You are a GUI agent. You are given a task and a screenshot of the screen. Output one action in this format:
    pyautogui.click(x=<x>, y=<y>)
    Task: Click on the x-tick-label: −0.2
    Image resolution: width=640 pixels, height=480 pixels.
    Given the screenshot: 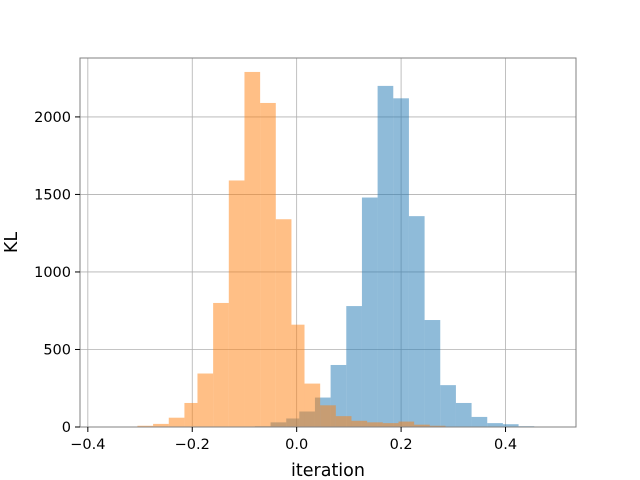 What is the action you would take?
    pyautogui.click(x=192, y=445)
    